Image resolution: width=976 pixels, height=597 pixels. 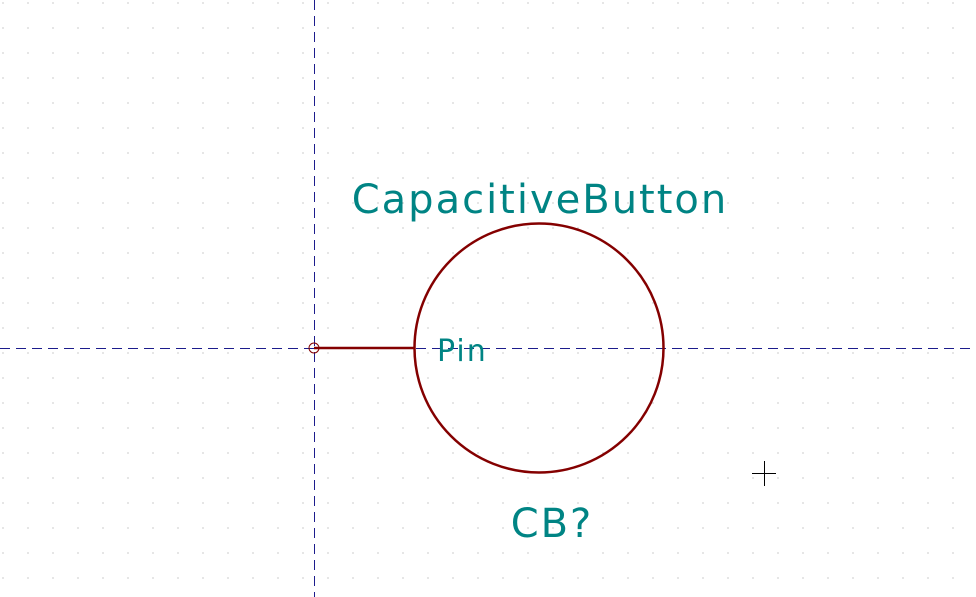 What do you see at coordinates (764, 473) in the screenshot?
I see `crosshair-icon` at bounding box center [764, 473].